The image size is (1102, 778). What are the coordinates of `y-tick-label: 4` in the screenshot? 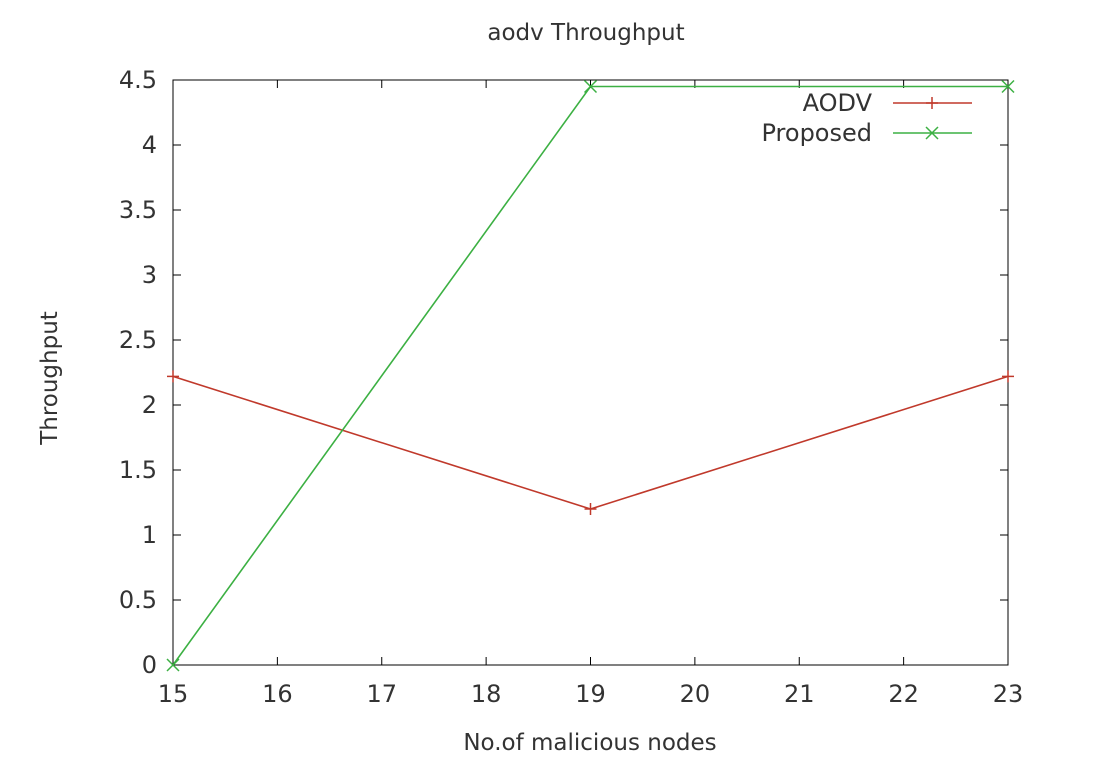 It's located at (149, 145).